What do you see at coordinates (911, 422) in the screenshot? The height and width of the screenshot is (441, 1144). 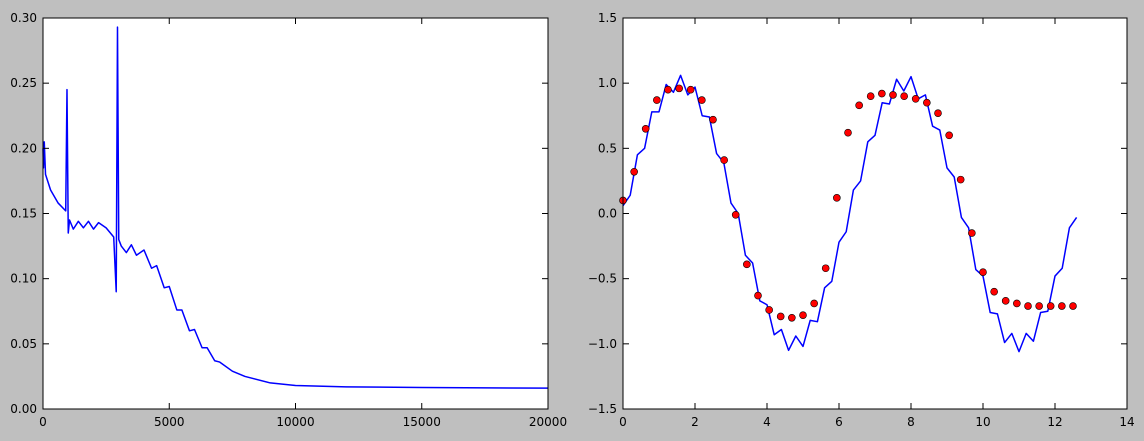 I see `x-tick-label: 8` at bounding box center [911, 422].